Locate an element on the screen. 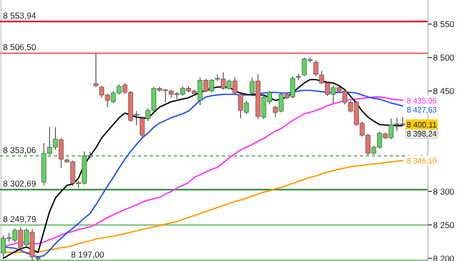 This screenshot has width=464, height=261. y-tick-label: 8 450 is located at coordinates (444, 91).